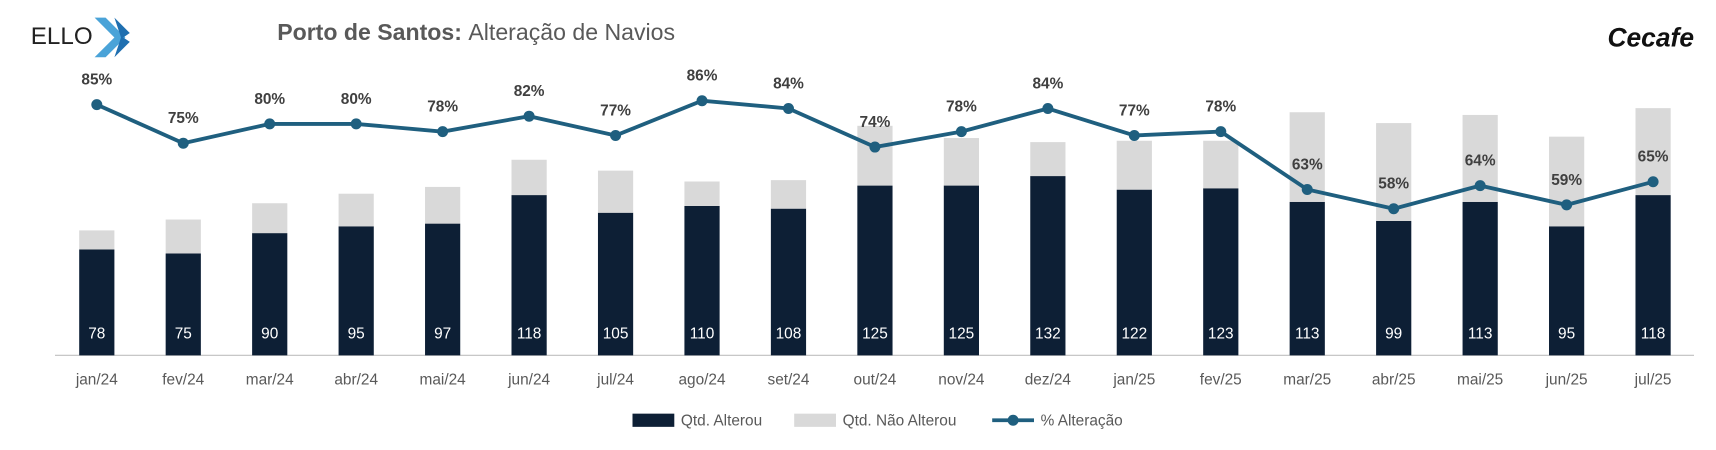 The height and width of the screenshot is (450, 1716). Describe the element at coordinates (1307, 380) in the screenshot. I see `x-tick-label: mar/25` at that location.